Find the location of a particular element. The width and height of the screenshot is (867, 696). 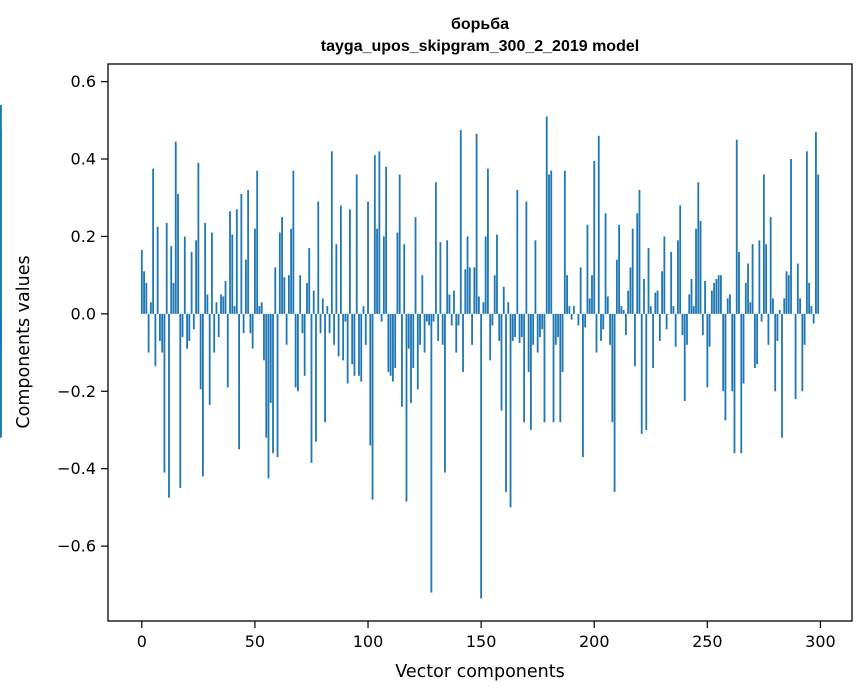

x-axis-label: Vector components is located at coordinates (479, 672).